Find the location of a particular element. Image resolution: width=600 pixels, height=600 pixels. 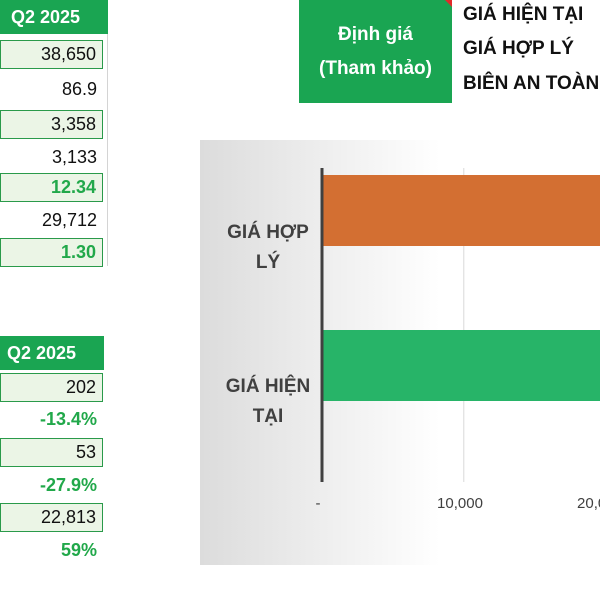

table1-row: 29,712 is located at coordinates (51, 220).